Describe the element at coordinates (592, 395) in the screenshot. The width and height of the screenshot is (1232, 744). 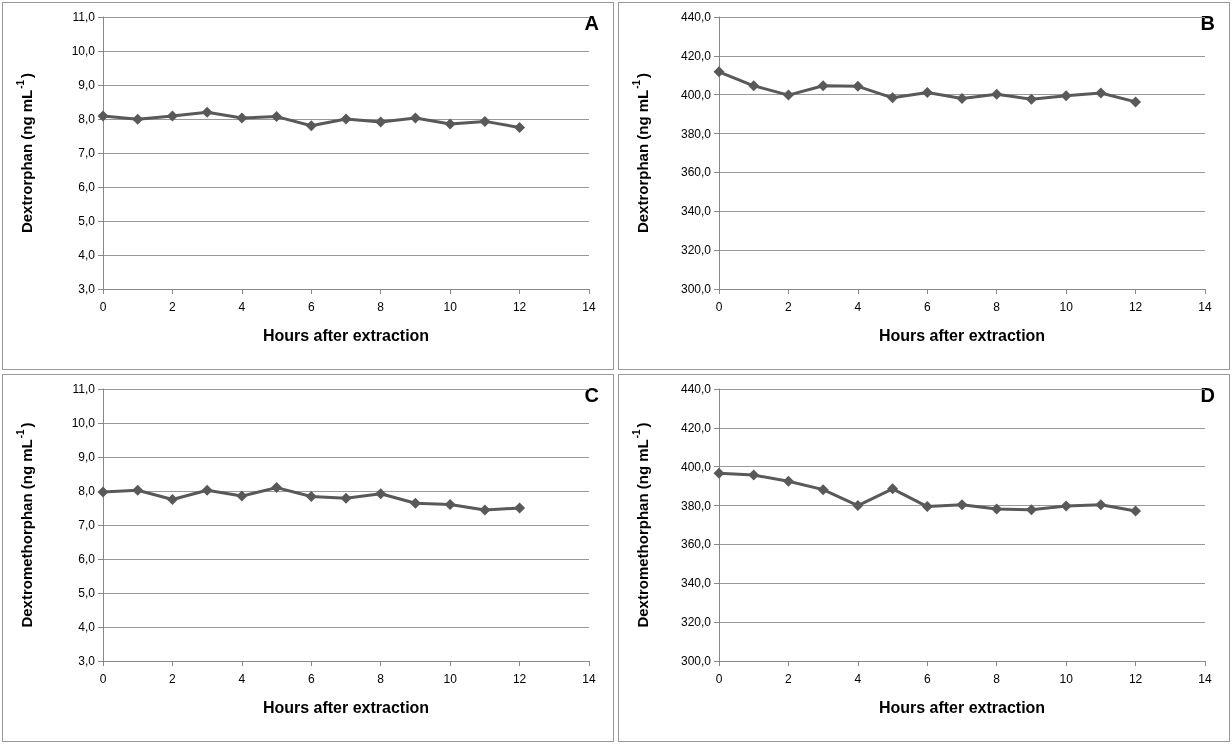
I see `annotation: C` at that location.